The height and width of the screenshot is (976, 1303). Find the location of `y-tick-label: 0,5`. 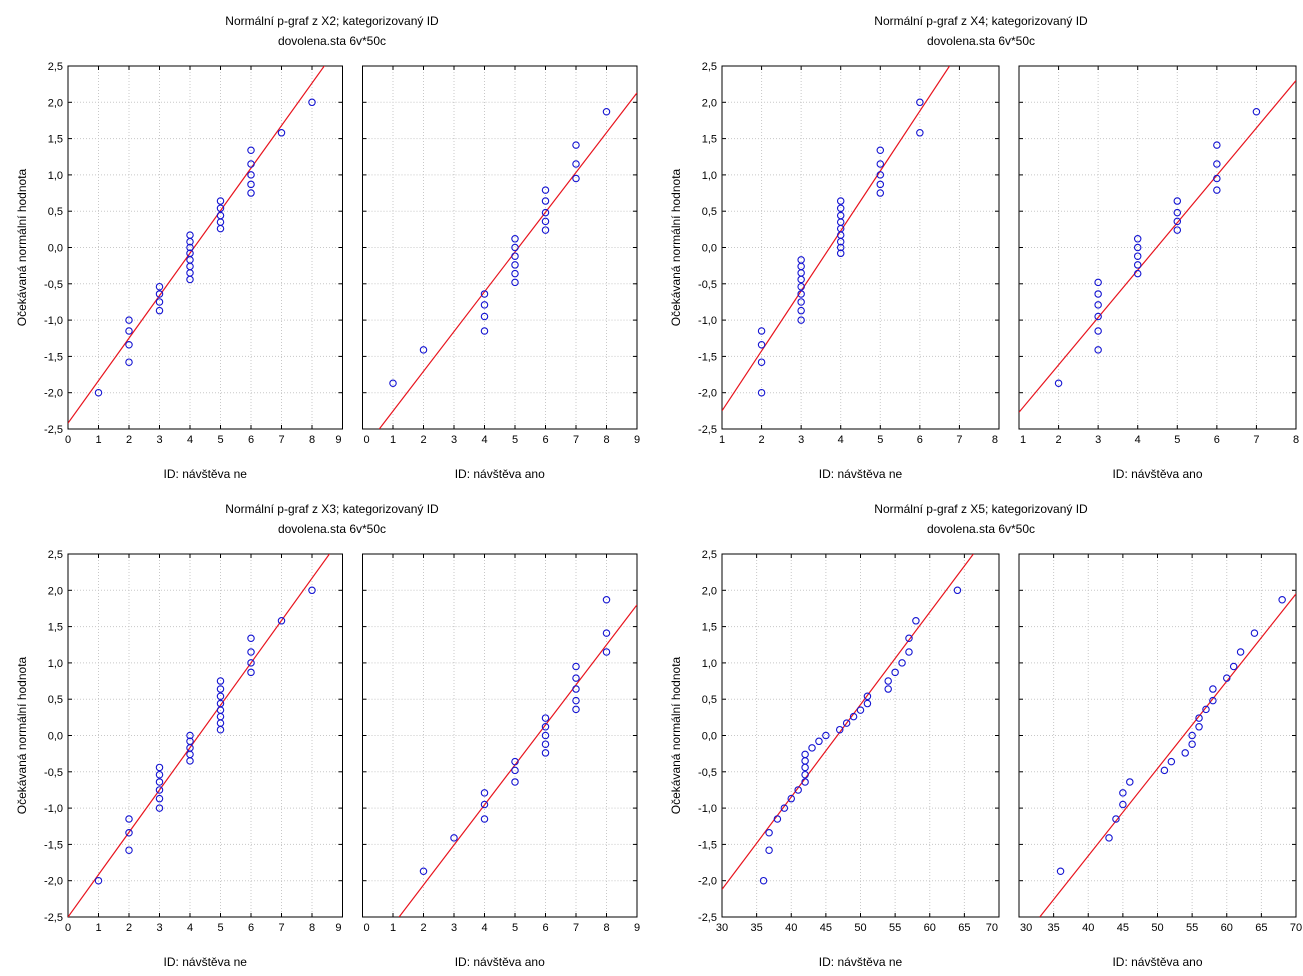

y-tick-label: 0,5 is located at coordinates (55, 700).